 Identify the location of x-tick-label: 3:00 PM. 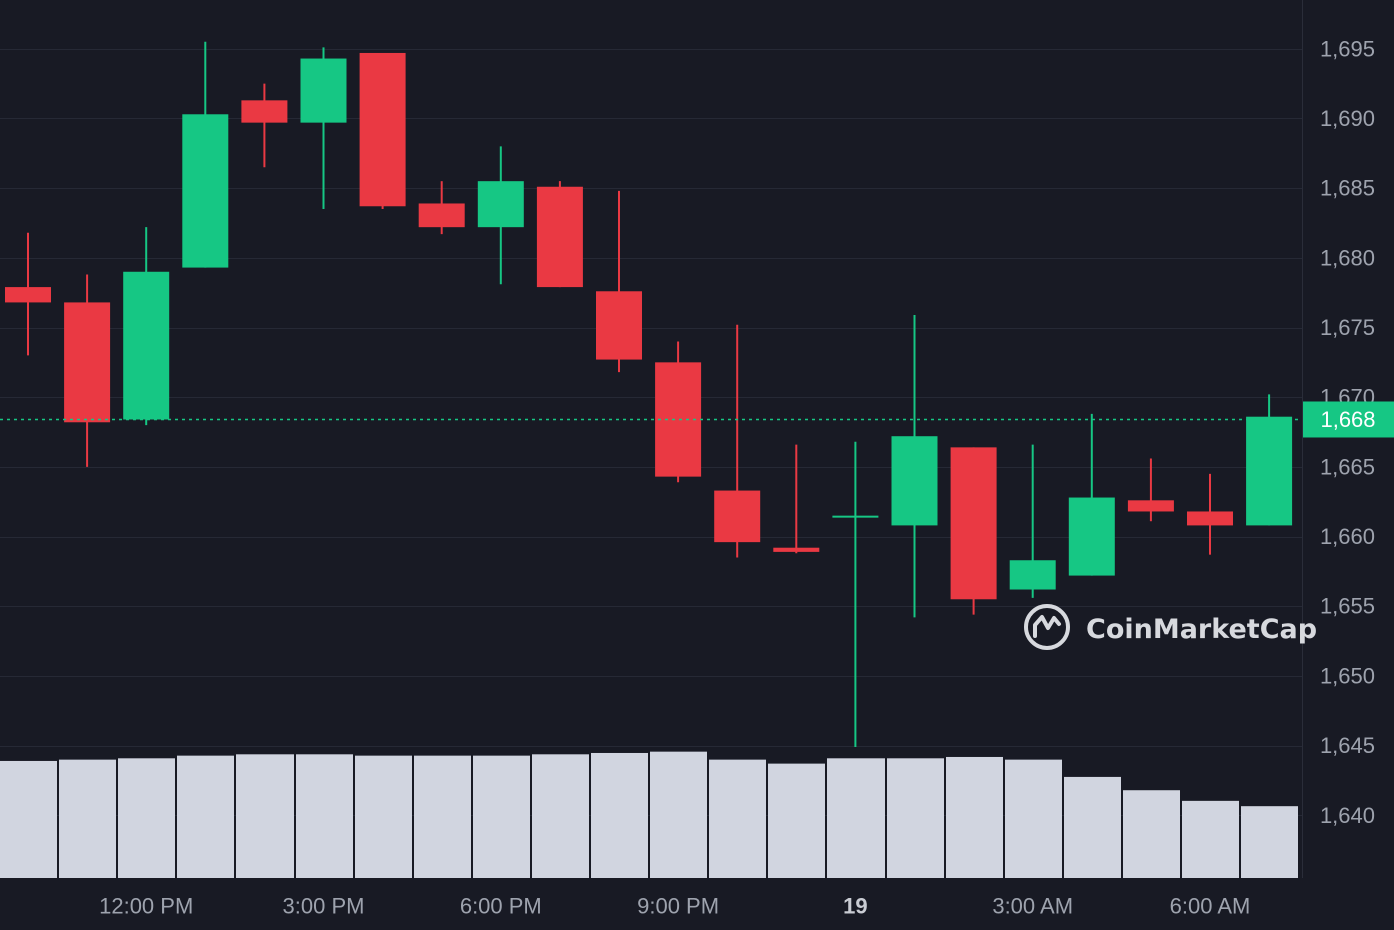
(324, 906).